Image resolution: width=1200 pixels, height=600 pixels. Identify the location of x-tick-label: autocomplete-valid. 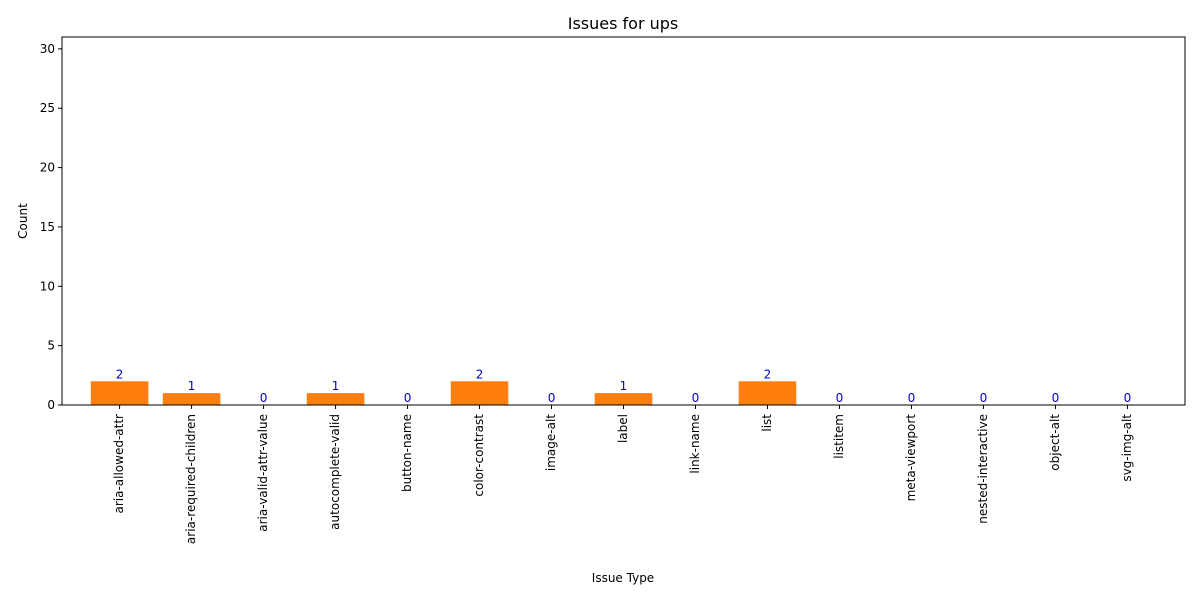
(335, 472).